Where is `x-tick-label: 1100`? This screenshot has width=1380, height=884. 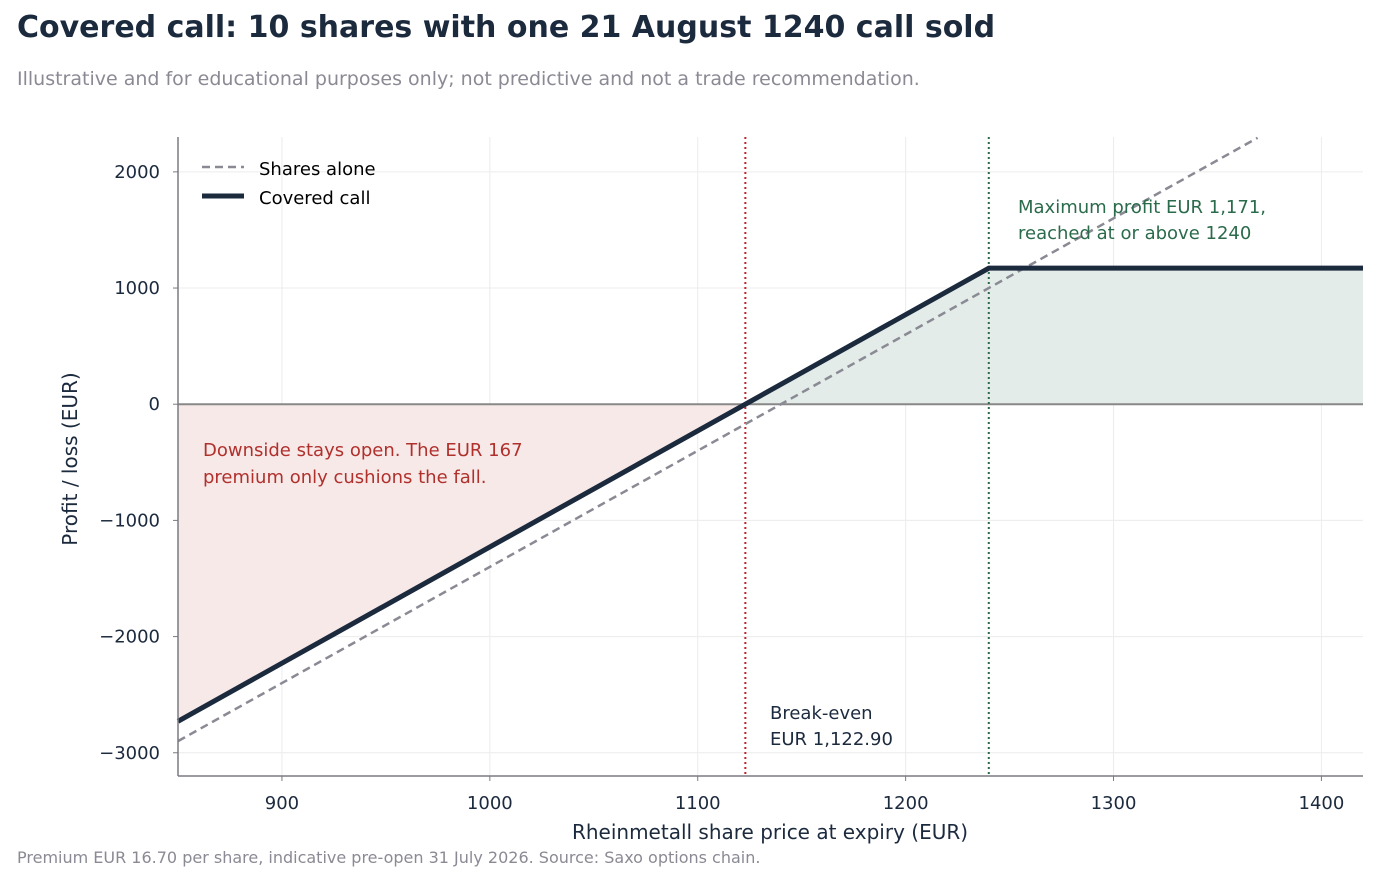
x-tick-label: 1100 is located at coordinates (698, 803).